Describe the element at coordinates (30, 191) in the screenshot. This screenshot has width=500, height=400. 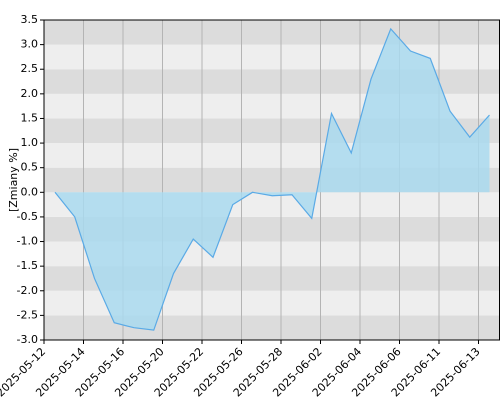
I see `y-tick-label: 0.0` at that location.